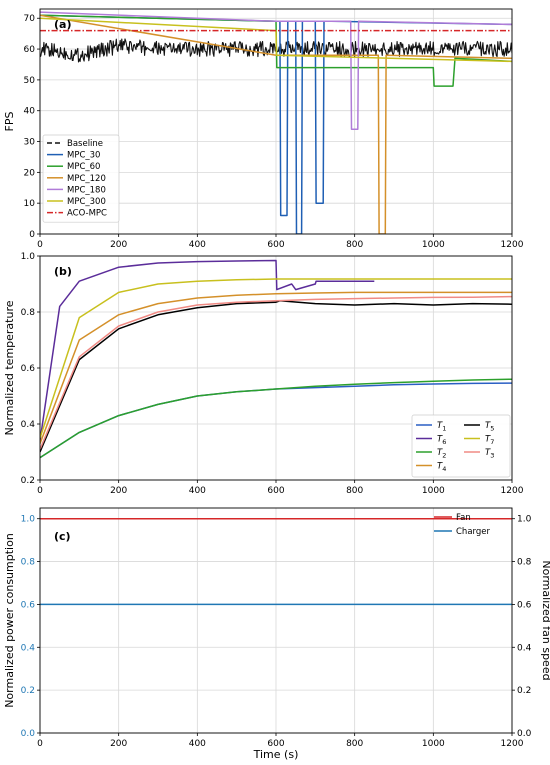 This screenshot has width=550, height=765. What do you see at coordinates (9, 122) in the screenshot?
I see `y-axis-label: FPS` at bounding box center [9, 122].